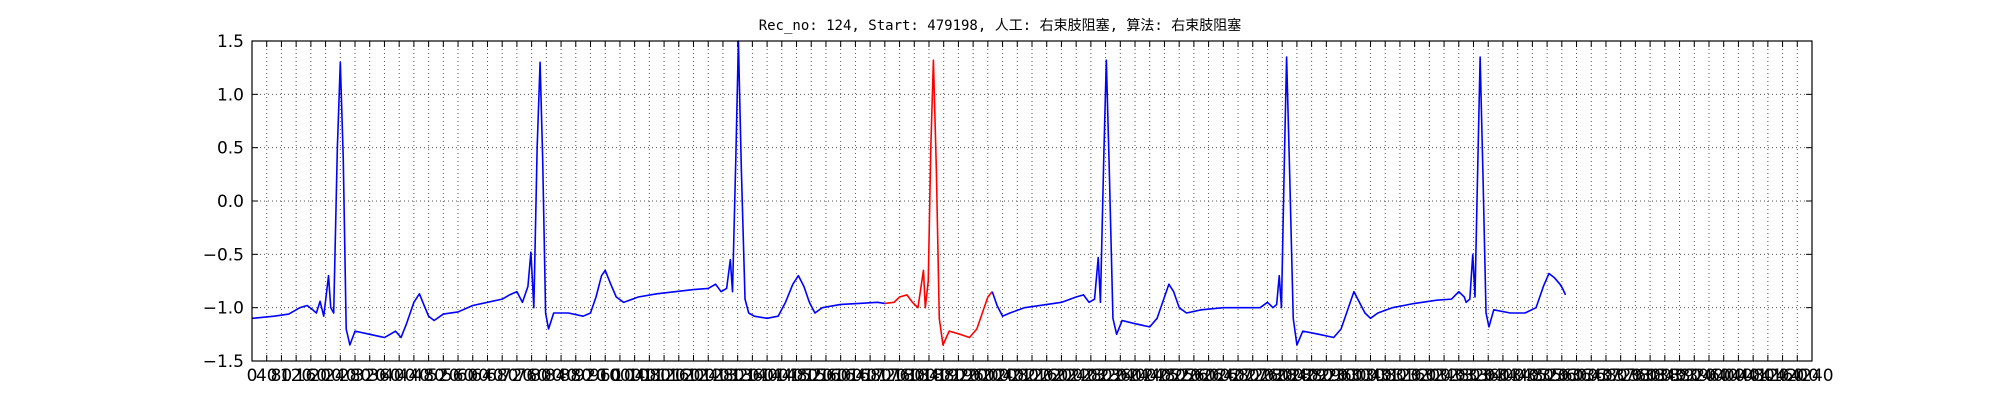 Image resolution: width=2000 pixels, height=400 pixels. I want to click on x-tick-label: 4160, so click(1782, 376).